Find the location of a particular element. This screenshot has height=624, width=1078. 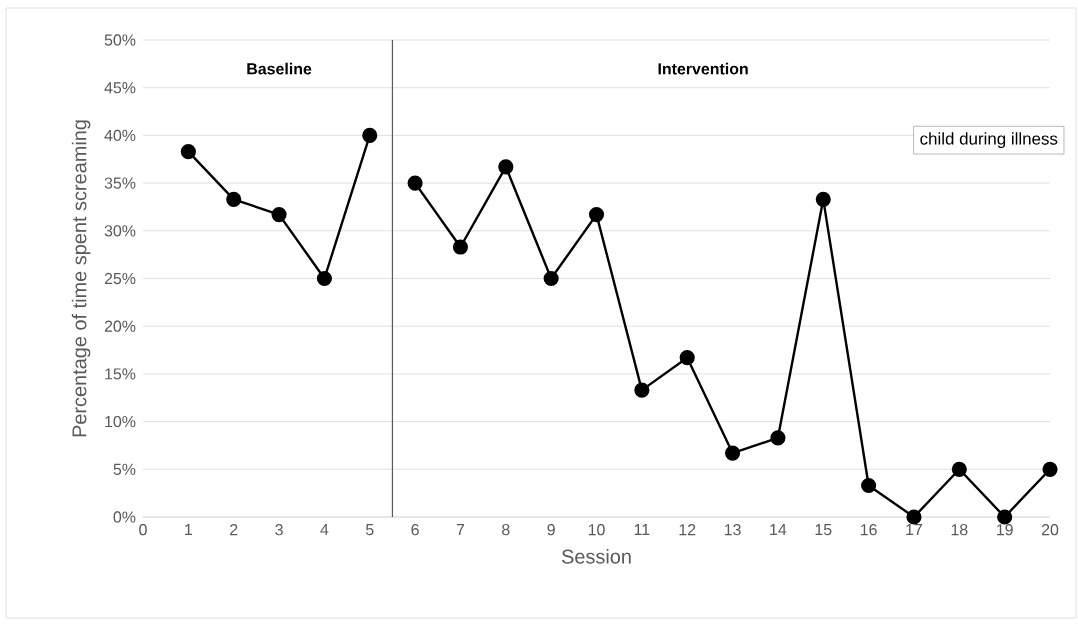

x-tick-label: 15 is located at coordinates (823, 530).